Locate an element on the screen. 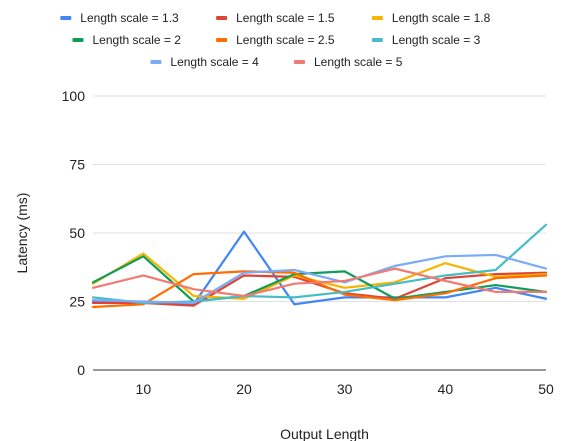 Image resolution: width=562 pixels, height=441 pixels. x-tick-label: 40 is located at coordinates (446, 389).